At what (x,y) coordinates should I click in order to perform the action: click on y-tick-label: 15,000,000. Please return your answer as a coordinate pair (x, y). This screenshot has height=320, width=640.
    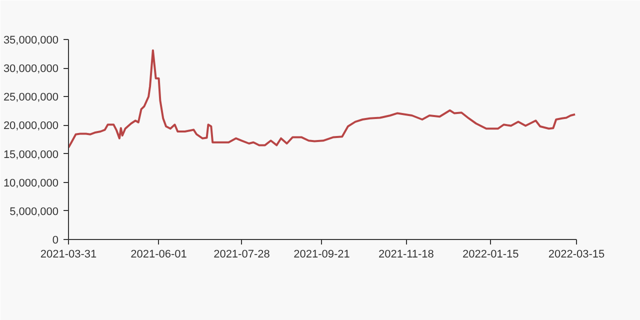
    Looking at the image, I should click on (31, 154).